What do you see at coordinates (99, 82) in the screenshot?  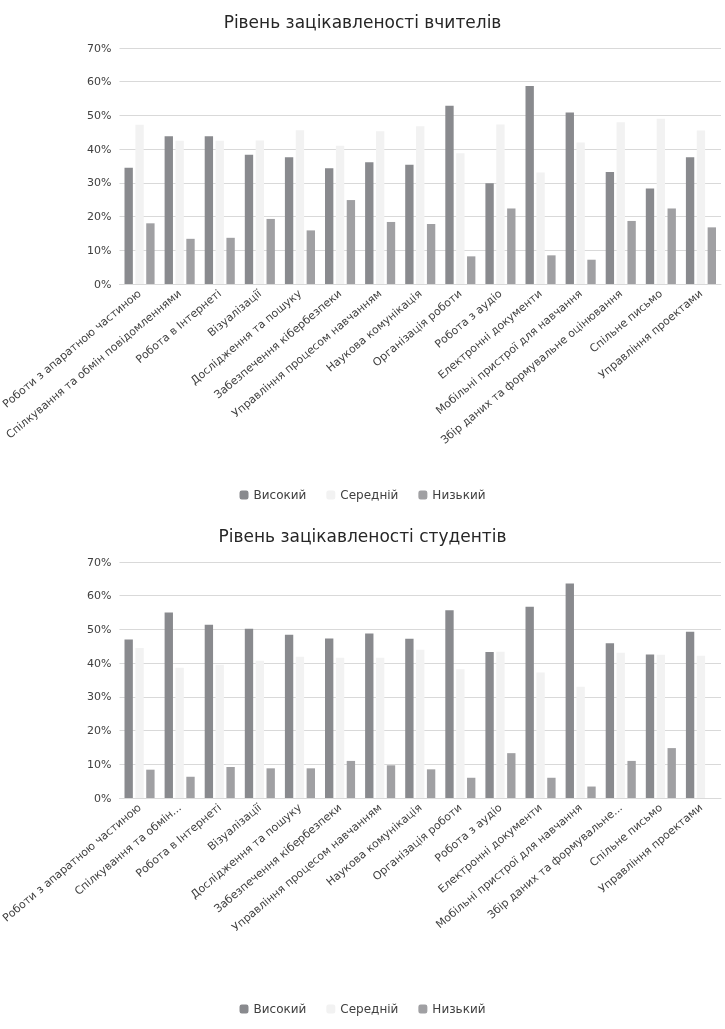 I see `y-tick-label: 60%` at bounding box center [99, 82].